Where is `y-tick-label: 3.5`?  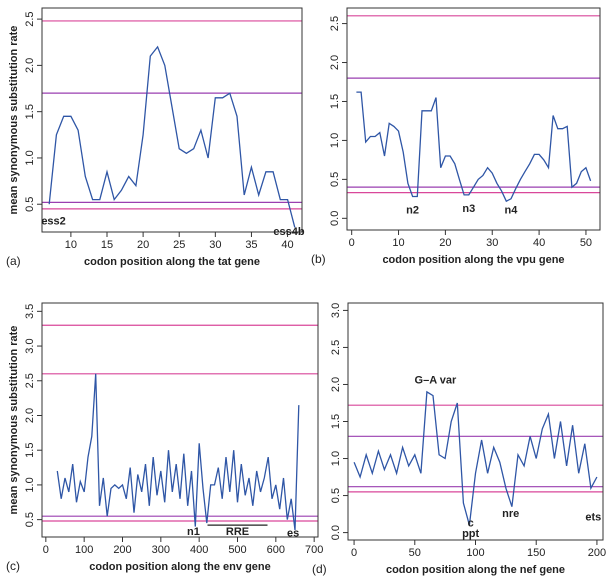
y-tick-label: 3.5 is located at coordinates (30, 311).